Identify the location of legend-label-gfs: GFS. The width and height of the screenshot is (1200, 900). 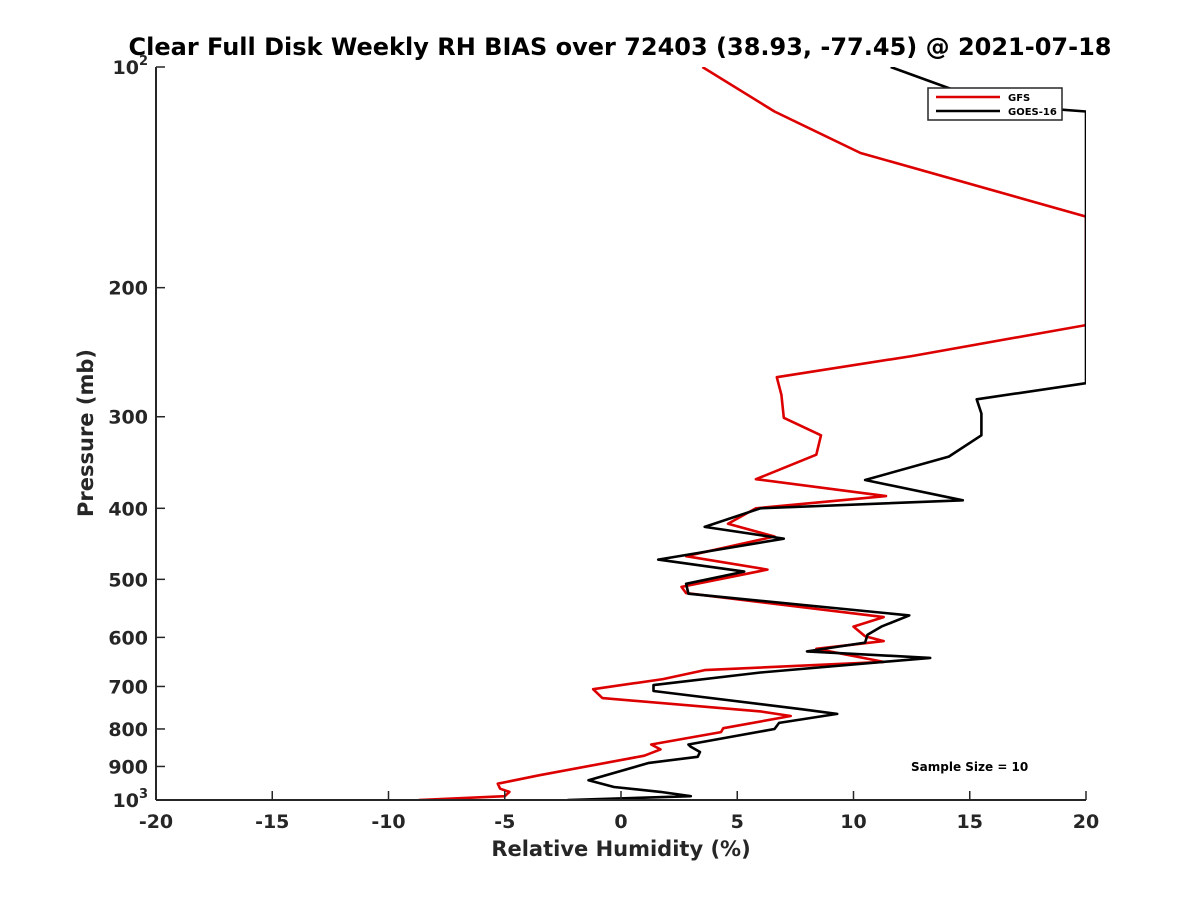
(1019, 98).